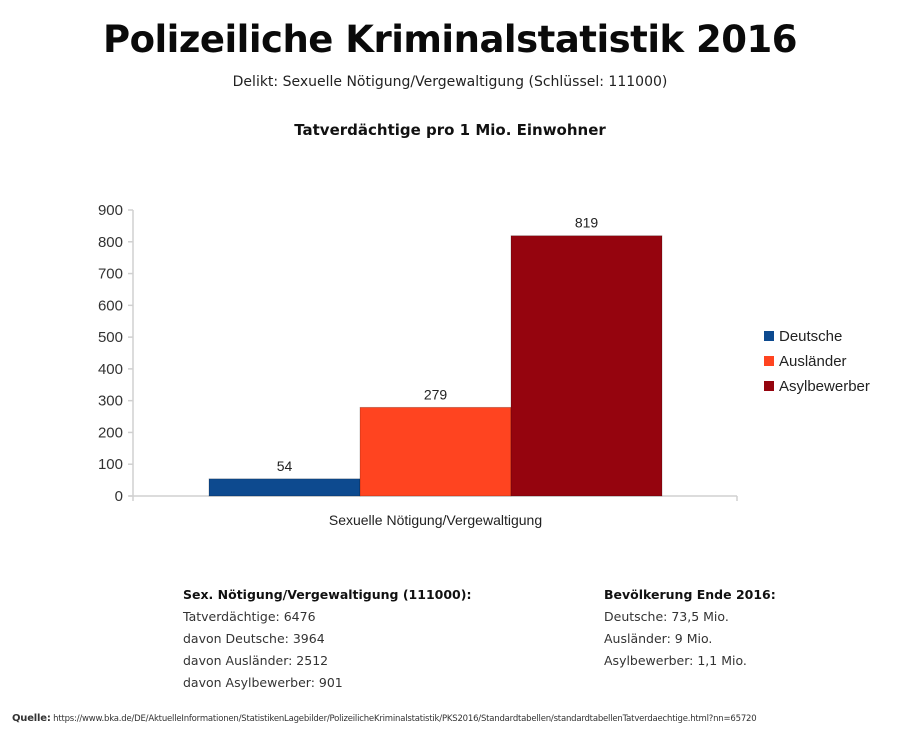  Describe the element at coordinates (119, 496) in the screenshot. I see `y-tick-label: 0` at that location.